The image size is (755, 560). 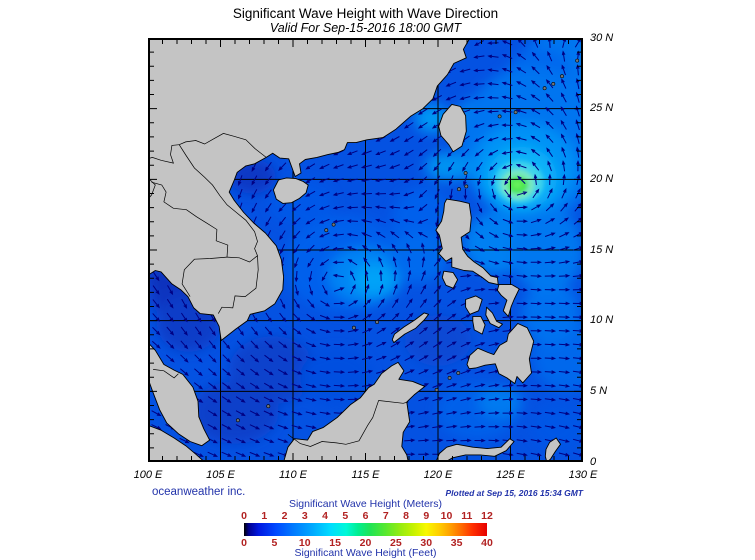 I want to click on lon-label: 120 E, so click(x=438, y=475).